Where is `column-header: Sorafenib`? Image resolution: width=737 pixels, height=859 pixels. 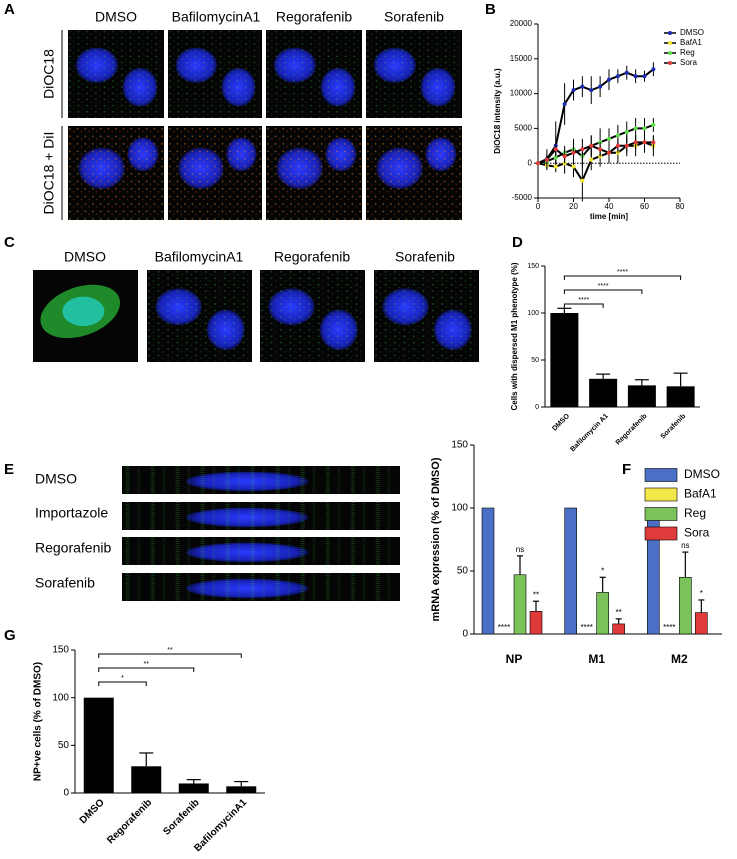 column-header: Sorafenib is located at coordinates (414, 17).